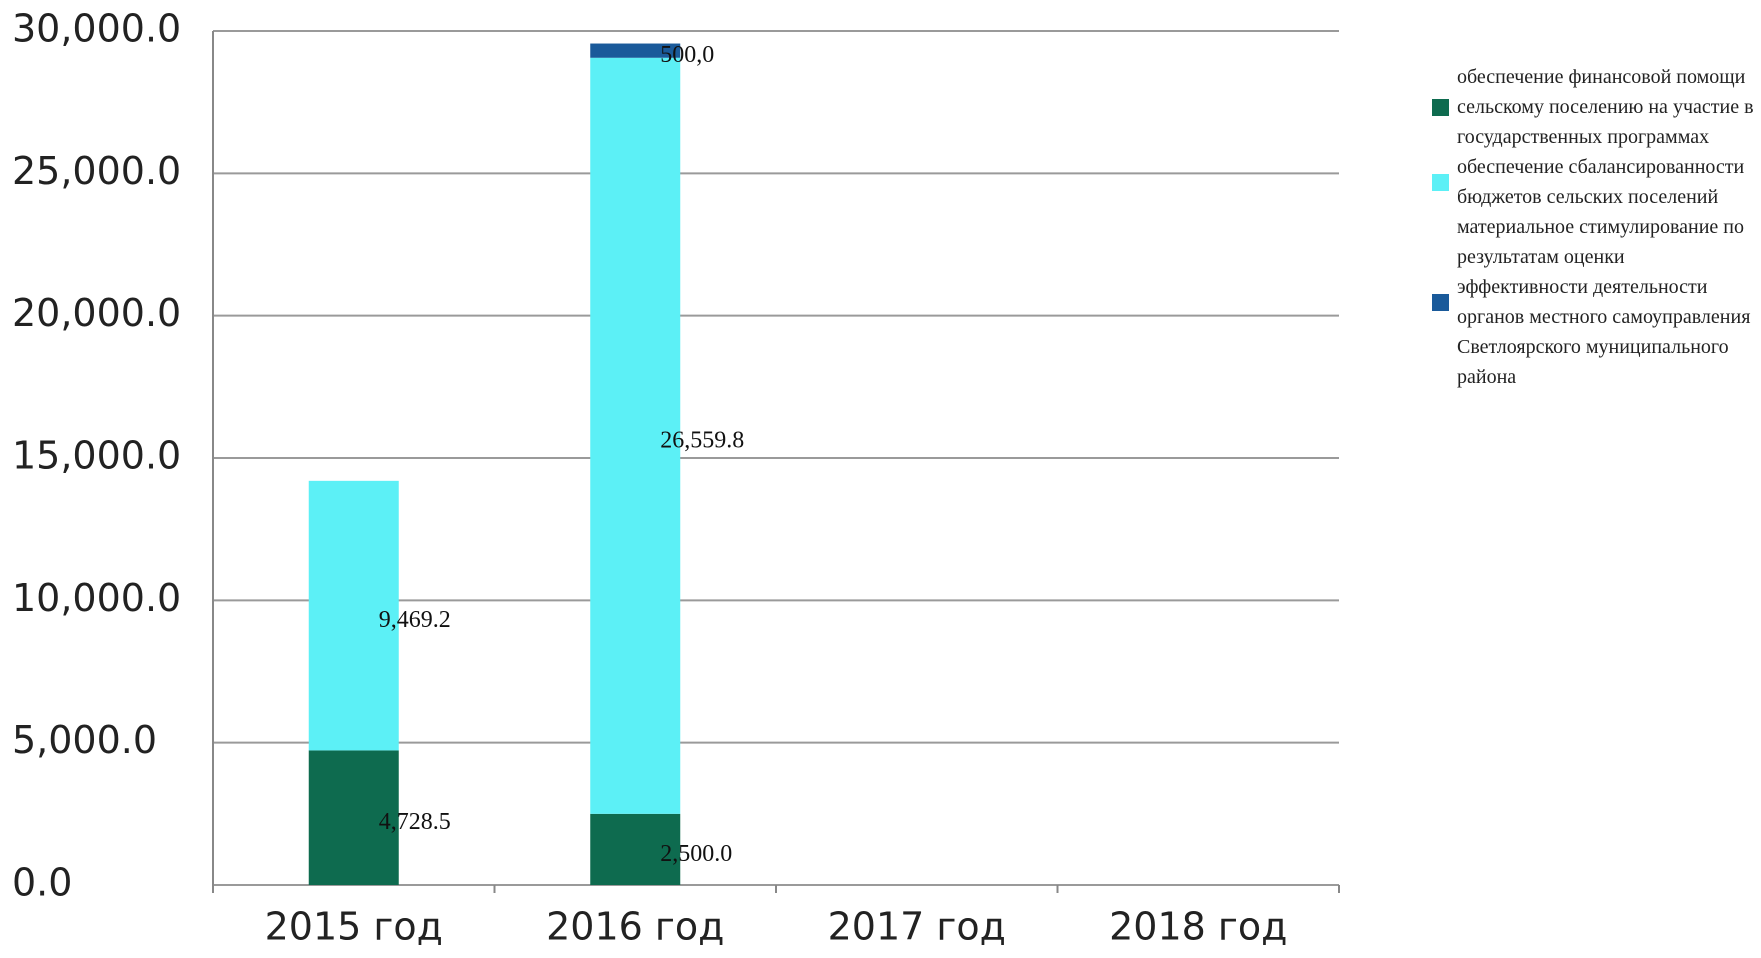 The width and height of the screenshot is (1761, 958). Describe the element at coordinates (415, 620) in the screenshot. I see `data-label: 9,469.2` at that location.